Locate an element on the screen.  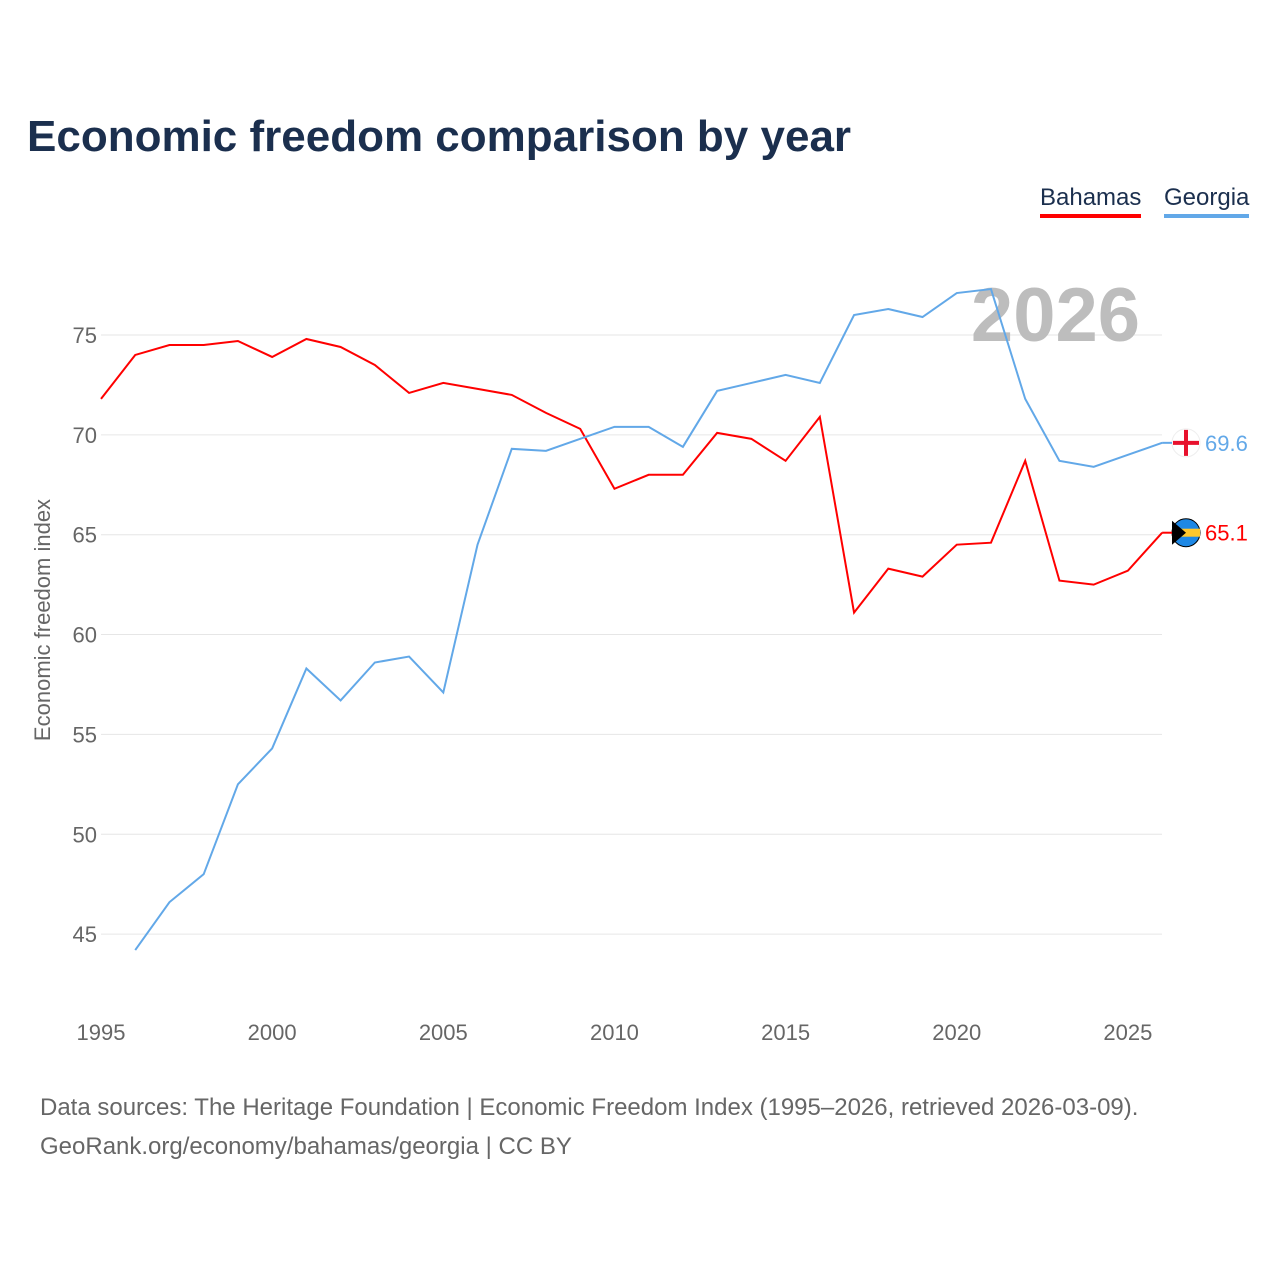
y-tick-label: 65 is located at coordinates (85, 535).